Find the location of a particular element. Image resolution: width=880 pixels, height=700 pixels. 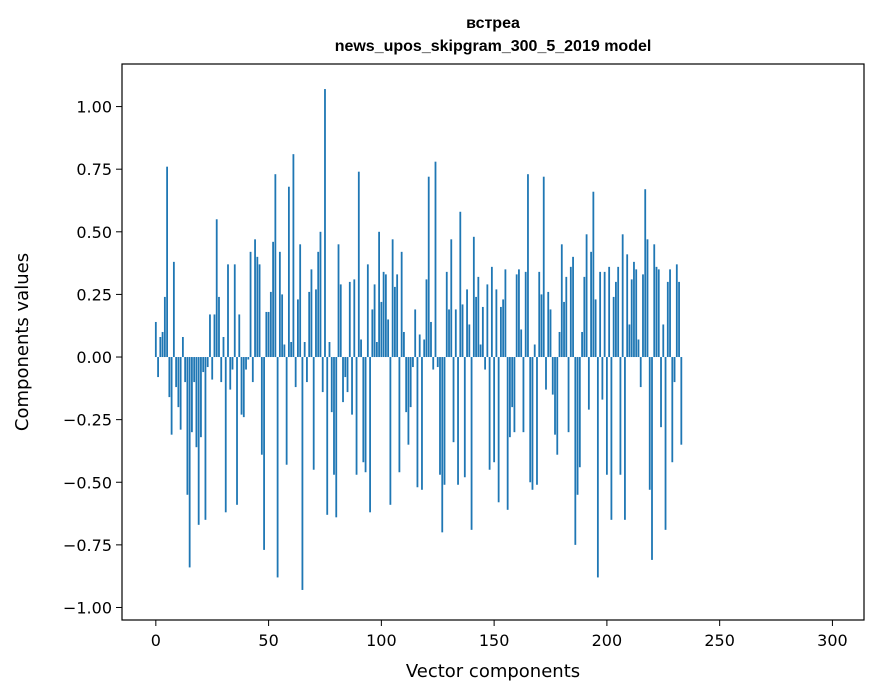

y-axis-ticks: 1.00 0.75 0.50 0.25 0.00 −0.25 −0.50 −0.75 −1.00 is located at coordinates (92, 357).